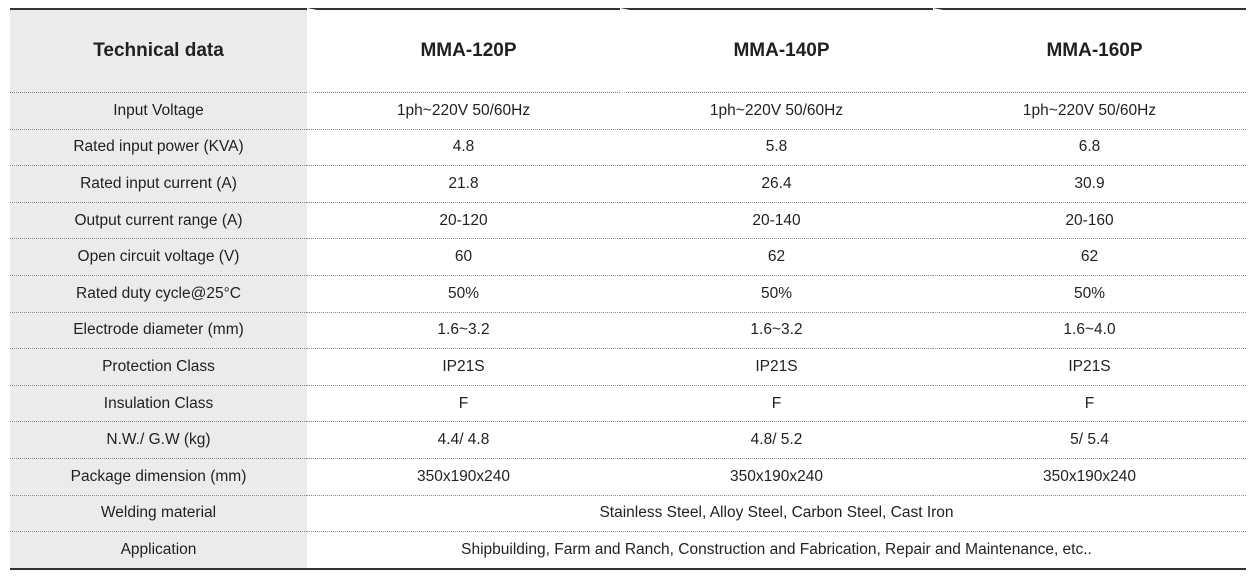 This screenshot has height=576, width=1255. I want to click on cell-value: 20-120, so click(463, 221).